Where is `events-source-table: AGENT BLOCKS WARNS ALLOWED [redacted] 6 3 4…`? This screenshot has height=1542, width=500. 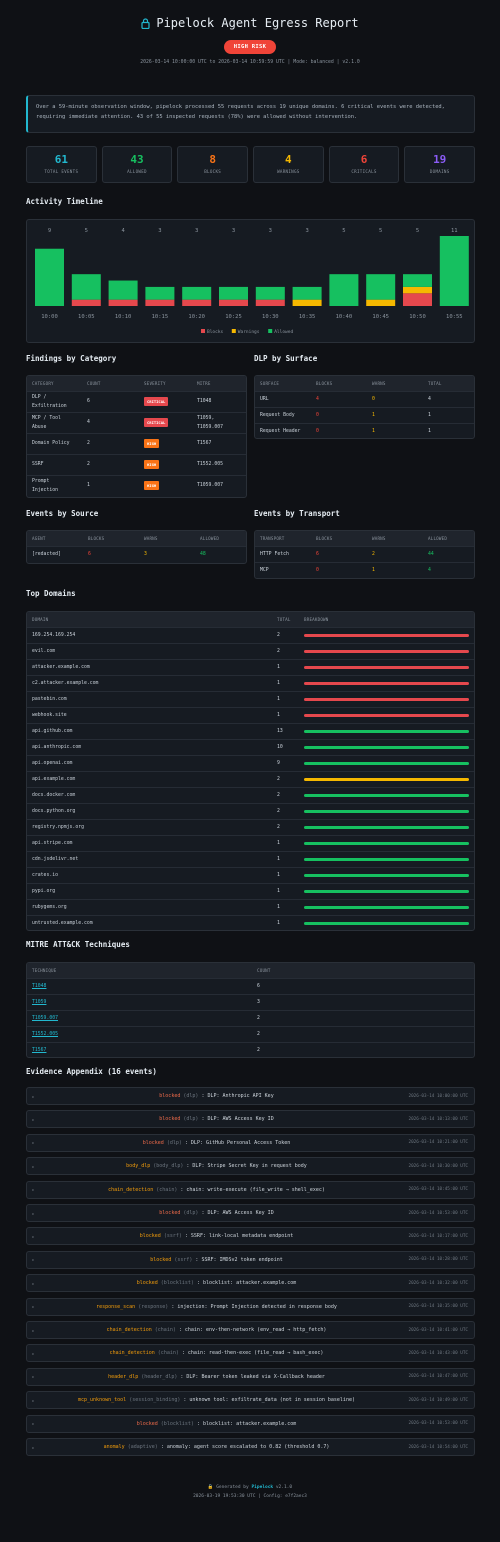
events-source-table: AGENT BLOCKS WARNS ALLOWED [redacted] 6 3 4… is located at coordinates (136, 547).